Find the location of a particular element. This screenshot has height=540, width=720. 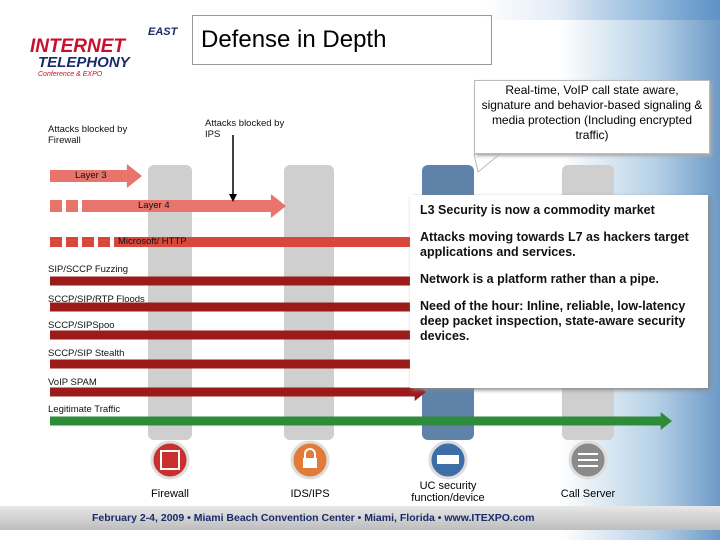

callout-tail is located at coordinates (487, 163).